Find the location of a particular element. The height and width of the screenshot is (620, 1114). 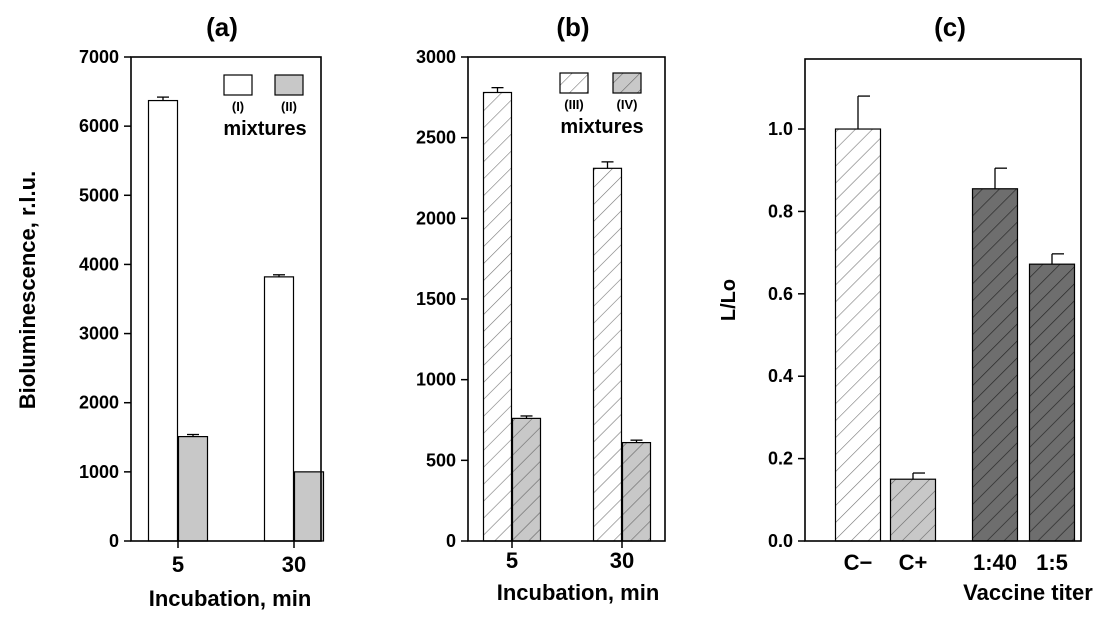

bar-1:5 is located at coordinates (1052, 402).